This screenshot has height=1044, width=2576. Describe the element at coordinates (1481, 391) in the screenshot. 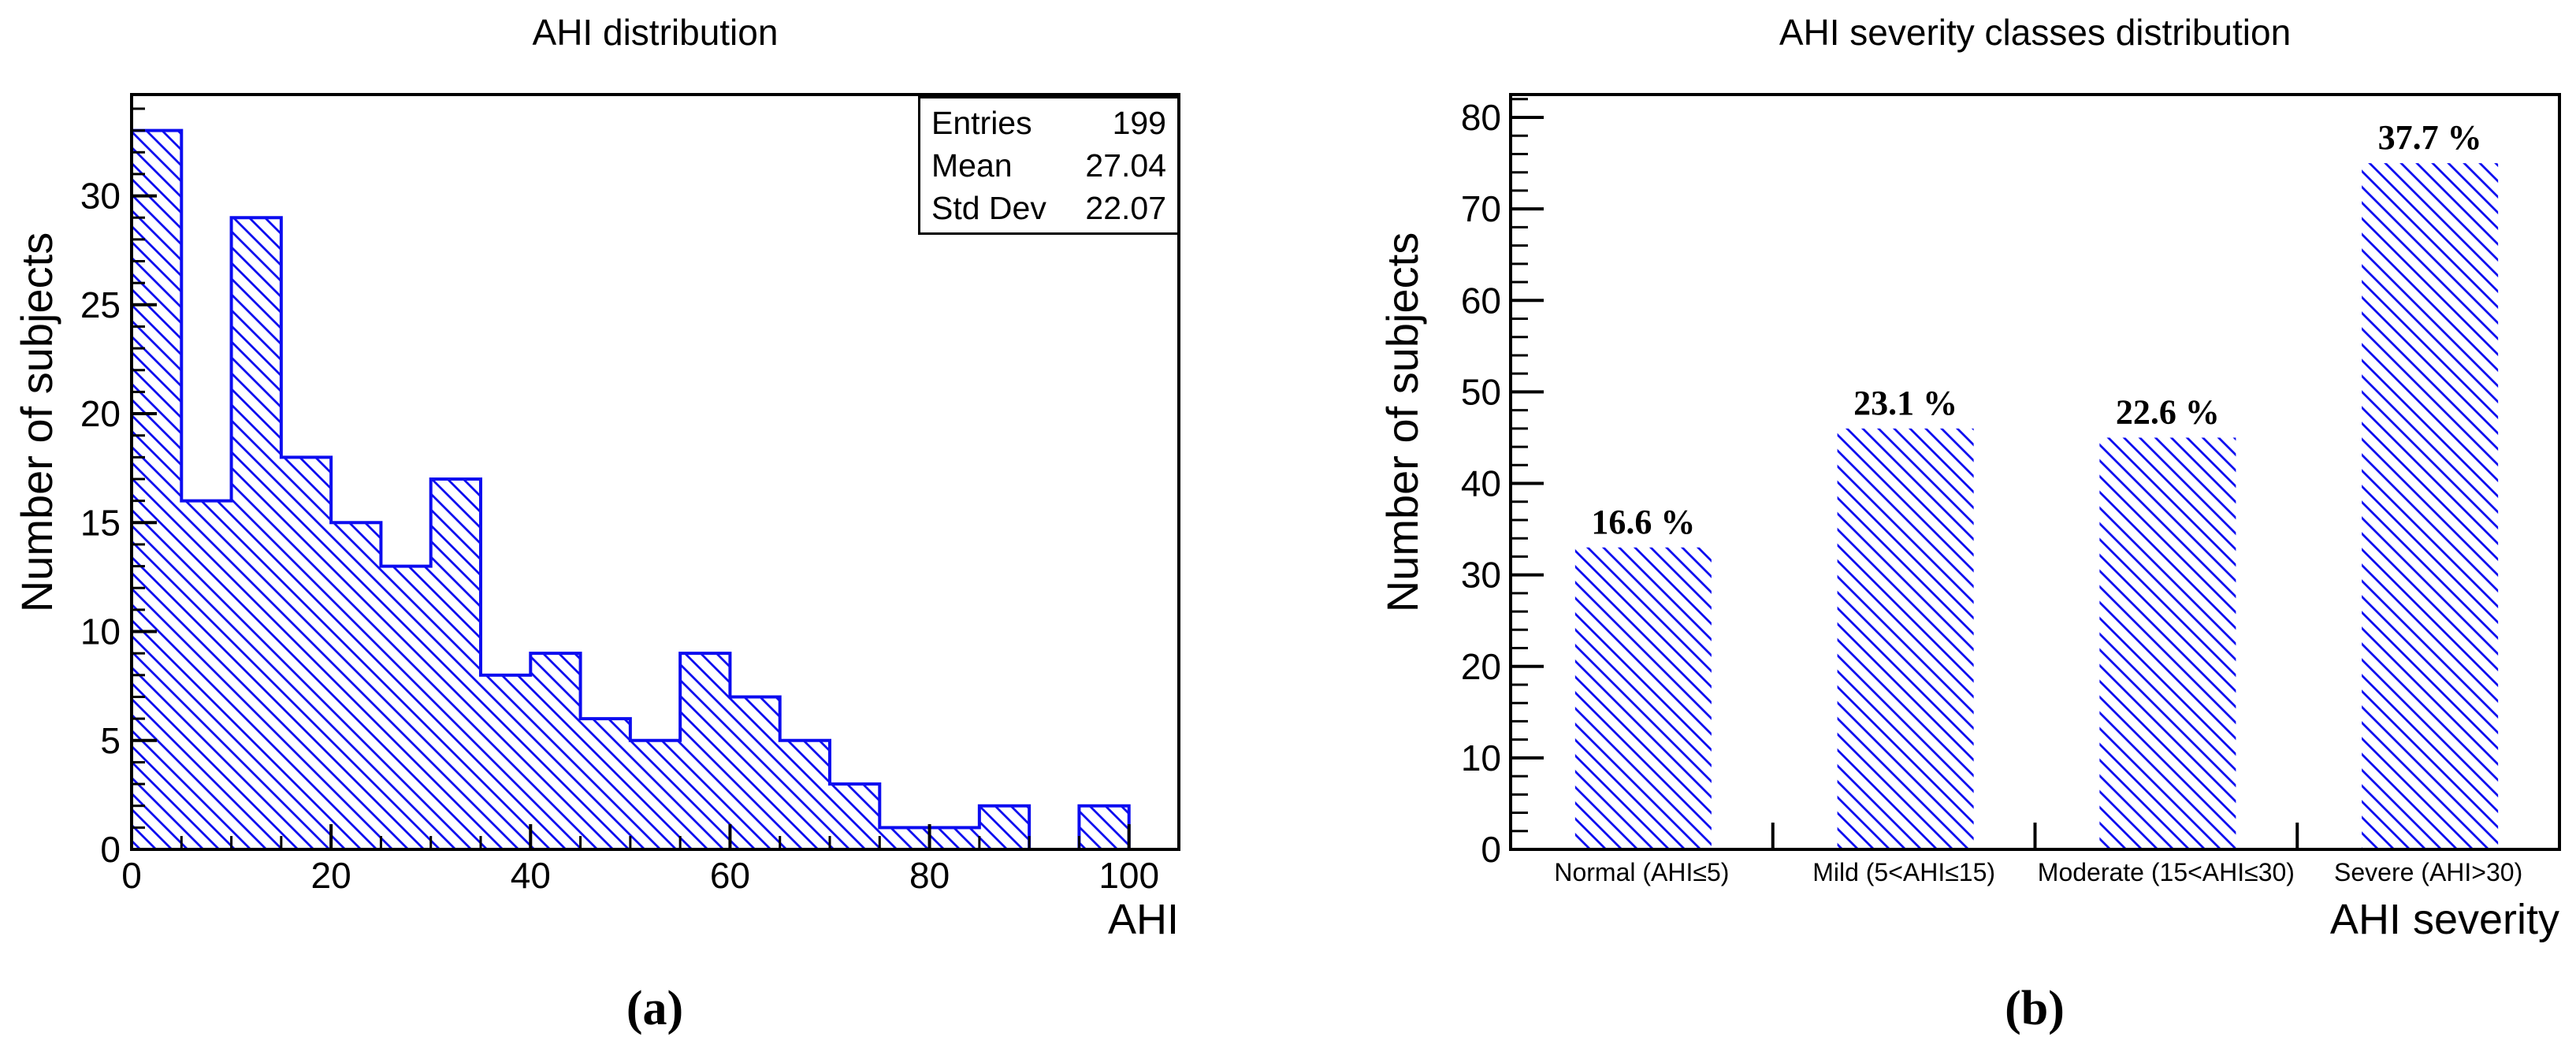

I see `y-tick-label: 50` at that location.